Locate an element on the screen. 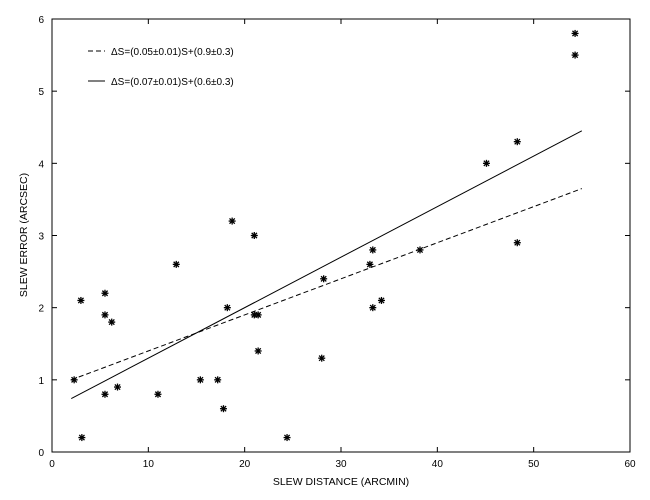 This screenshot has width=650, height=500. y-axis-label: SLEW ERROR (ARCSEC) is located at coordinates (24, 235).